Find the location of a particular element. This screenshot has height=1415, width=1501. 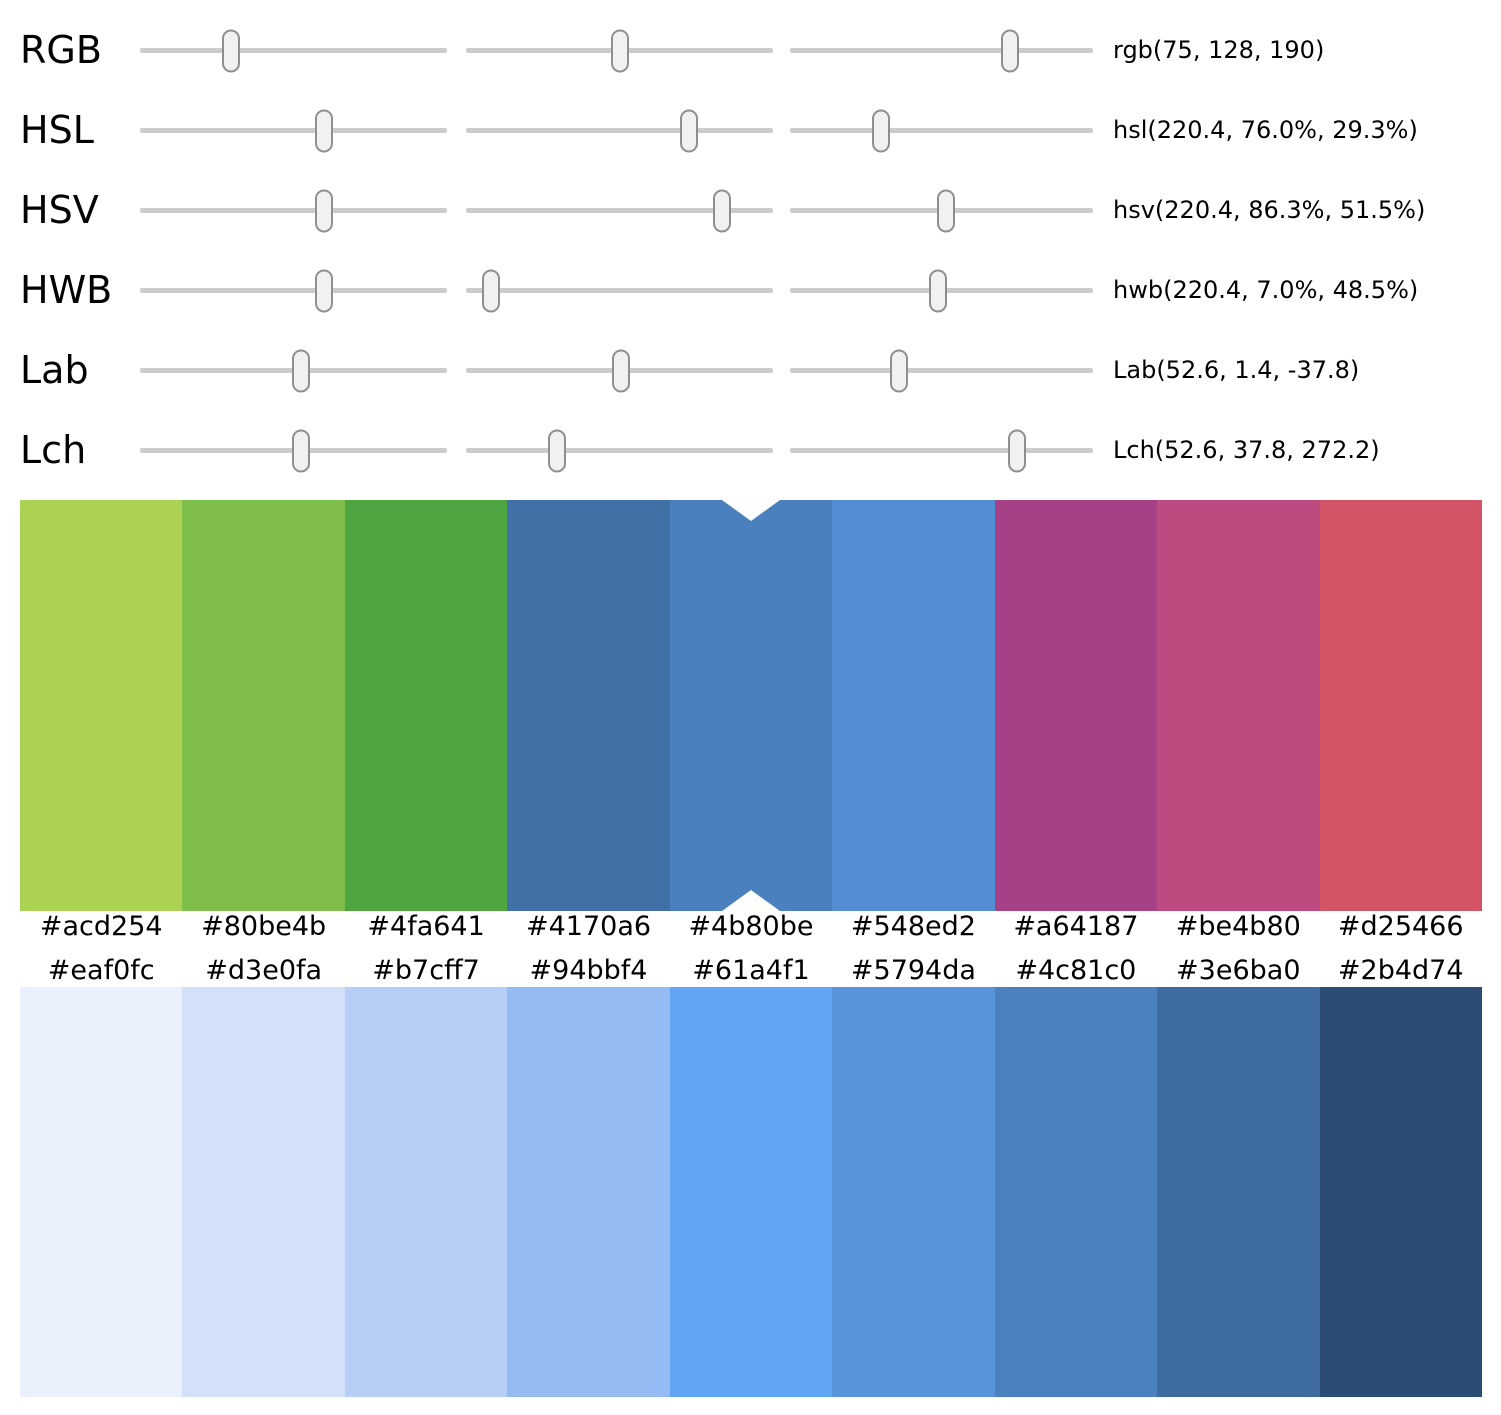

lch-h-slider-thumb is located at coordinates (1017, 450).